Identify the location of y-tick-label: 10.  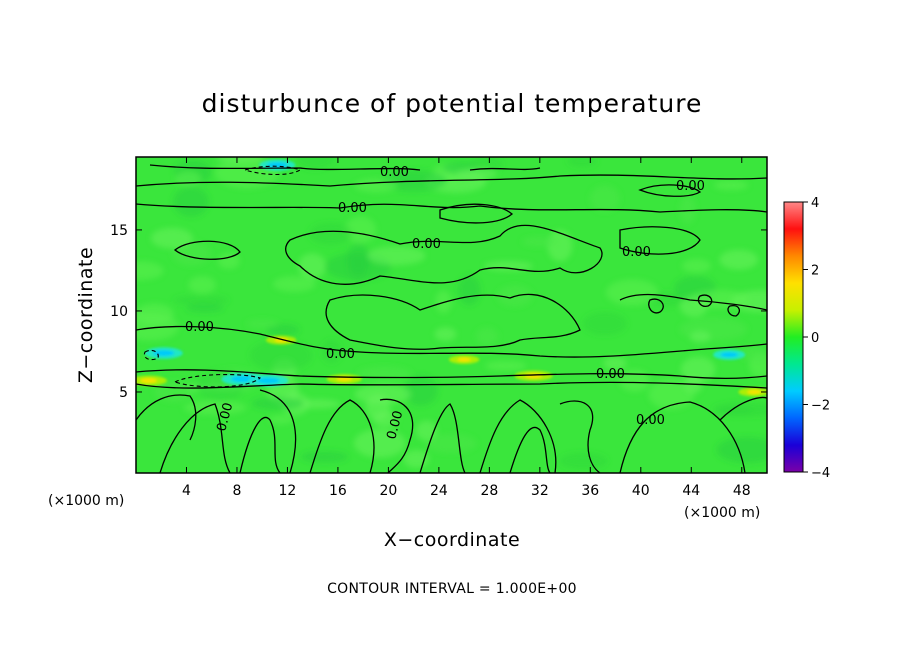
(119, 312).